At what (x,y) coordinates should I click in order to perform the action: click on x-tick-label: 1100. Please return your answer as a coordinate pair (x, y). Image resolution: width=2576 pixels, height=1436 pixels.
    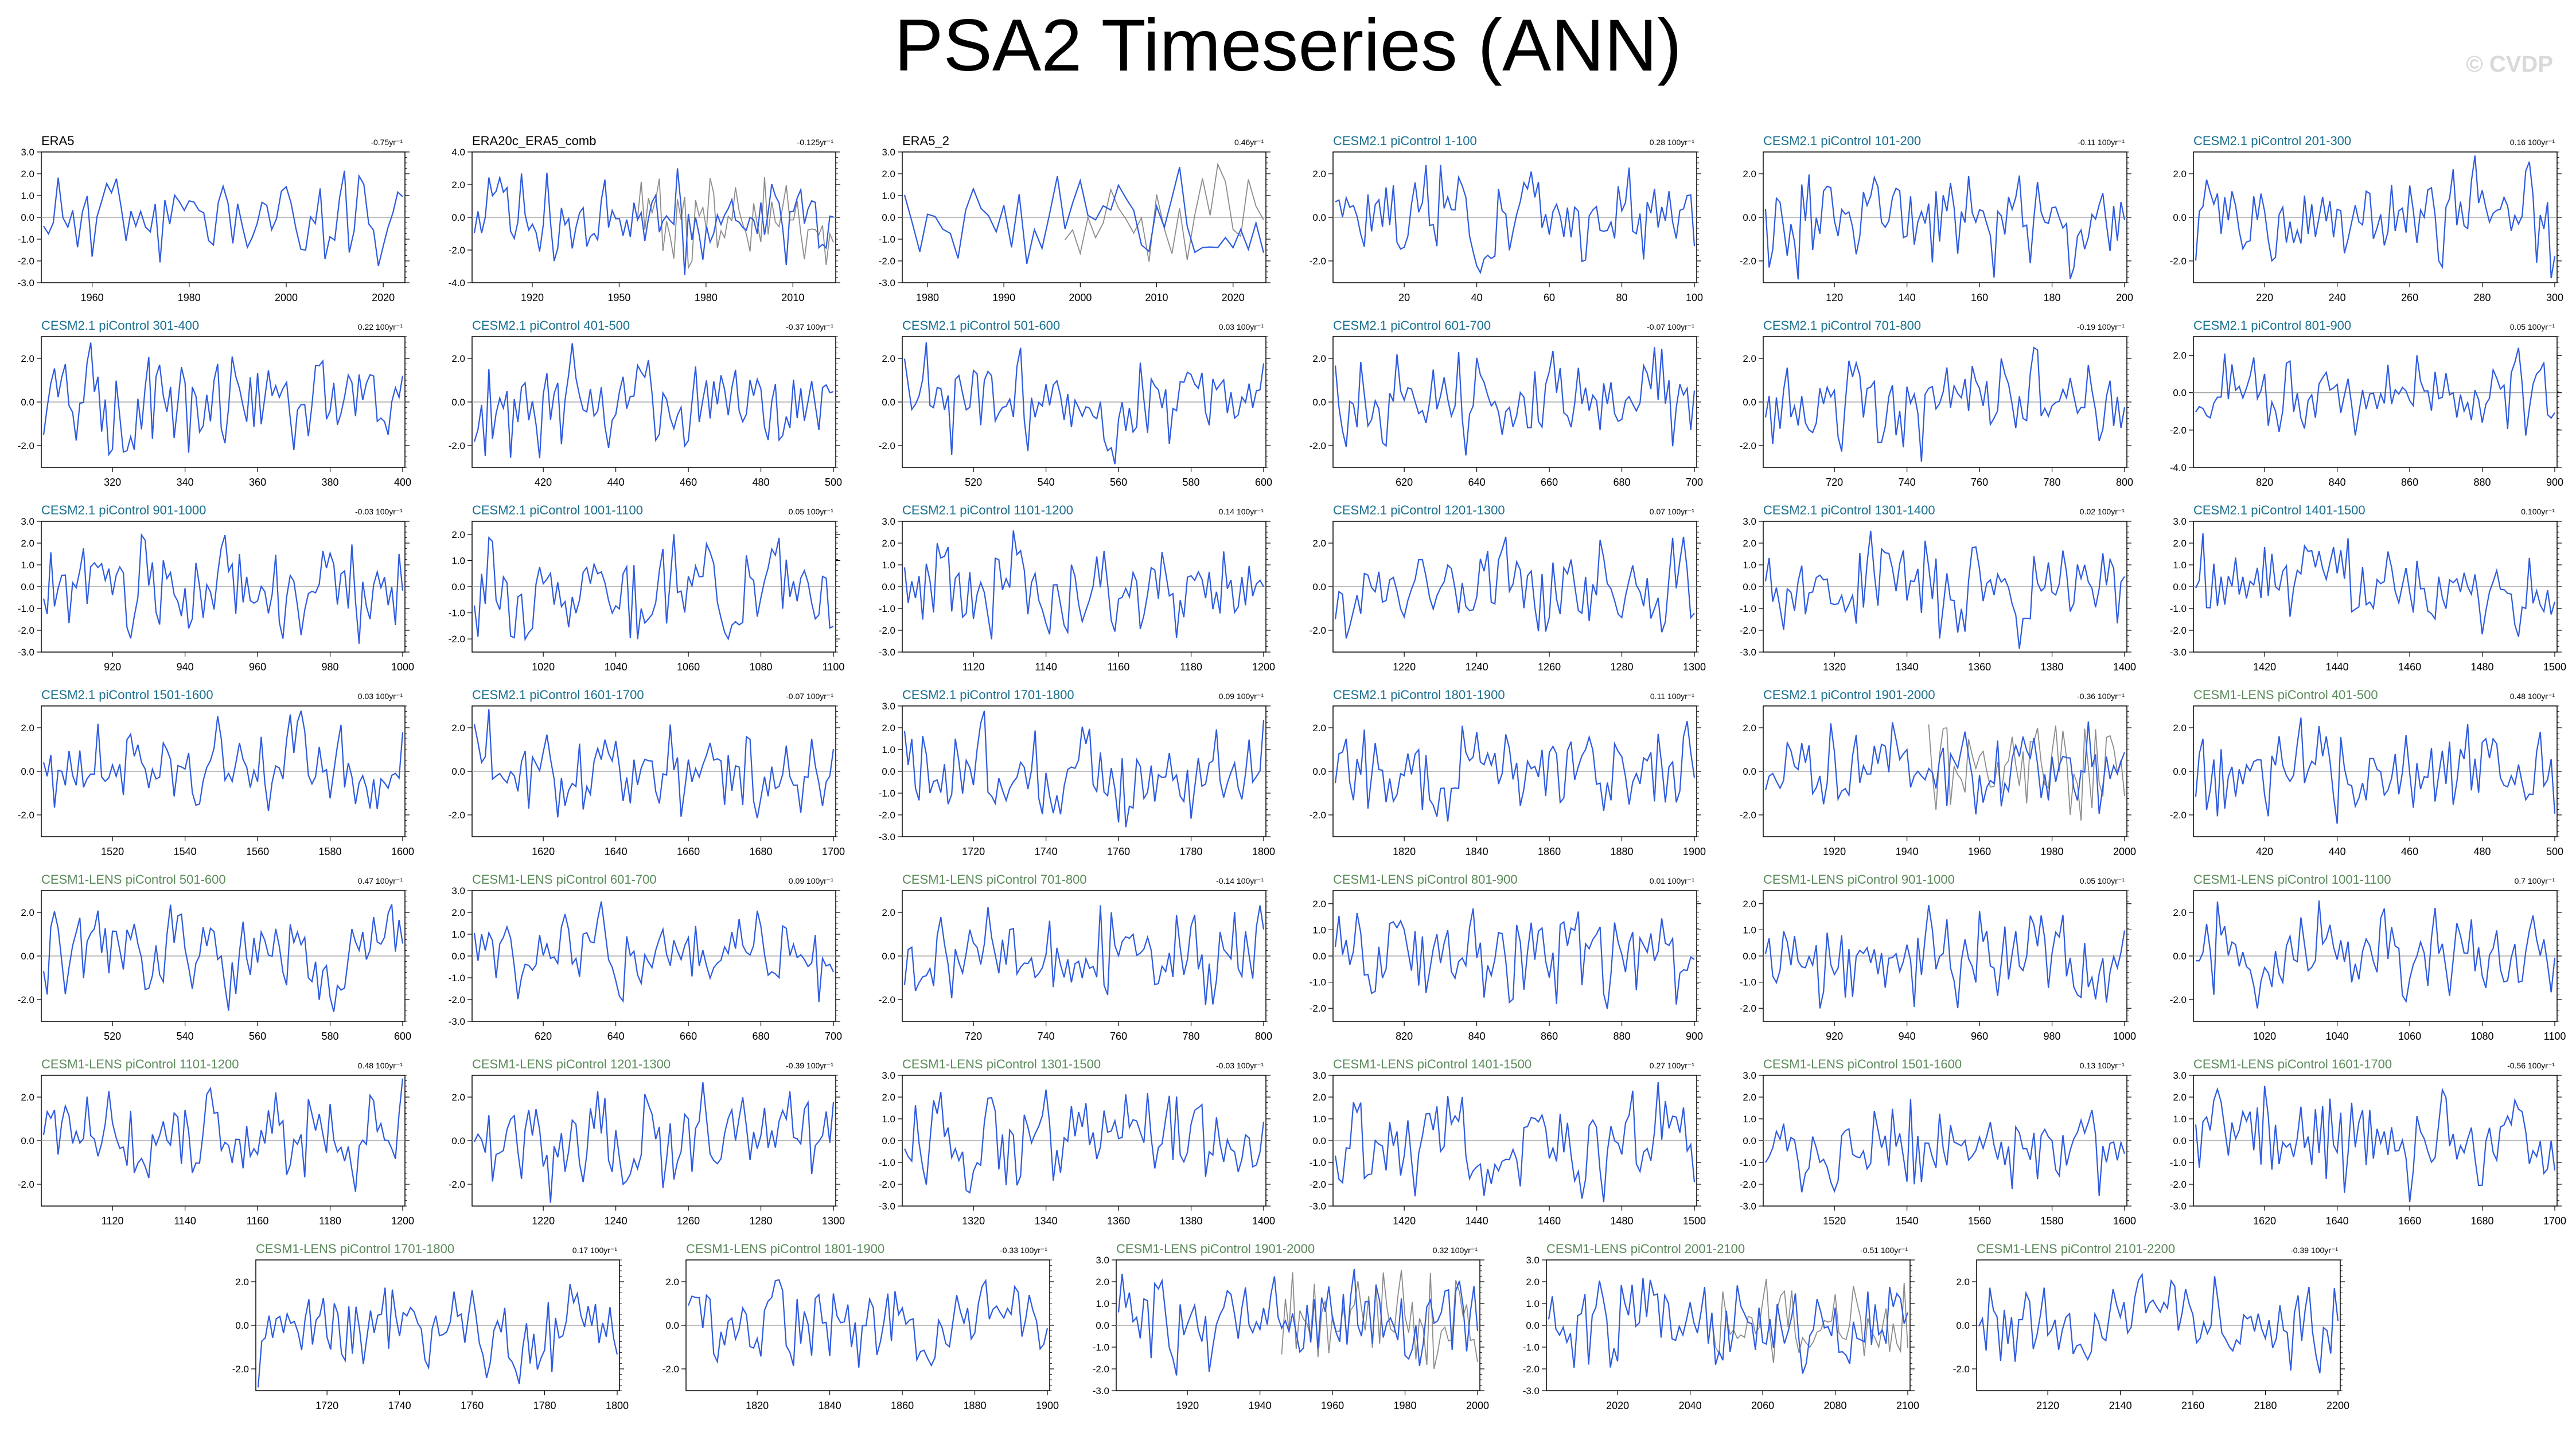
    Looking at the image, I should click on (2555, 1036).